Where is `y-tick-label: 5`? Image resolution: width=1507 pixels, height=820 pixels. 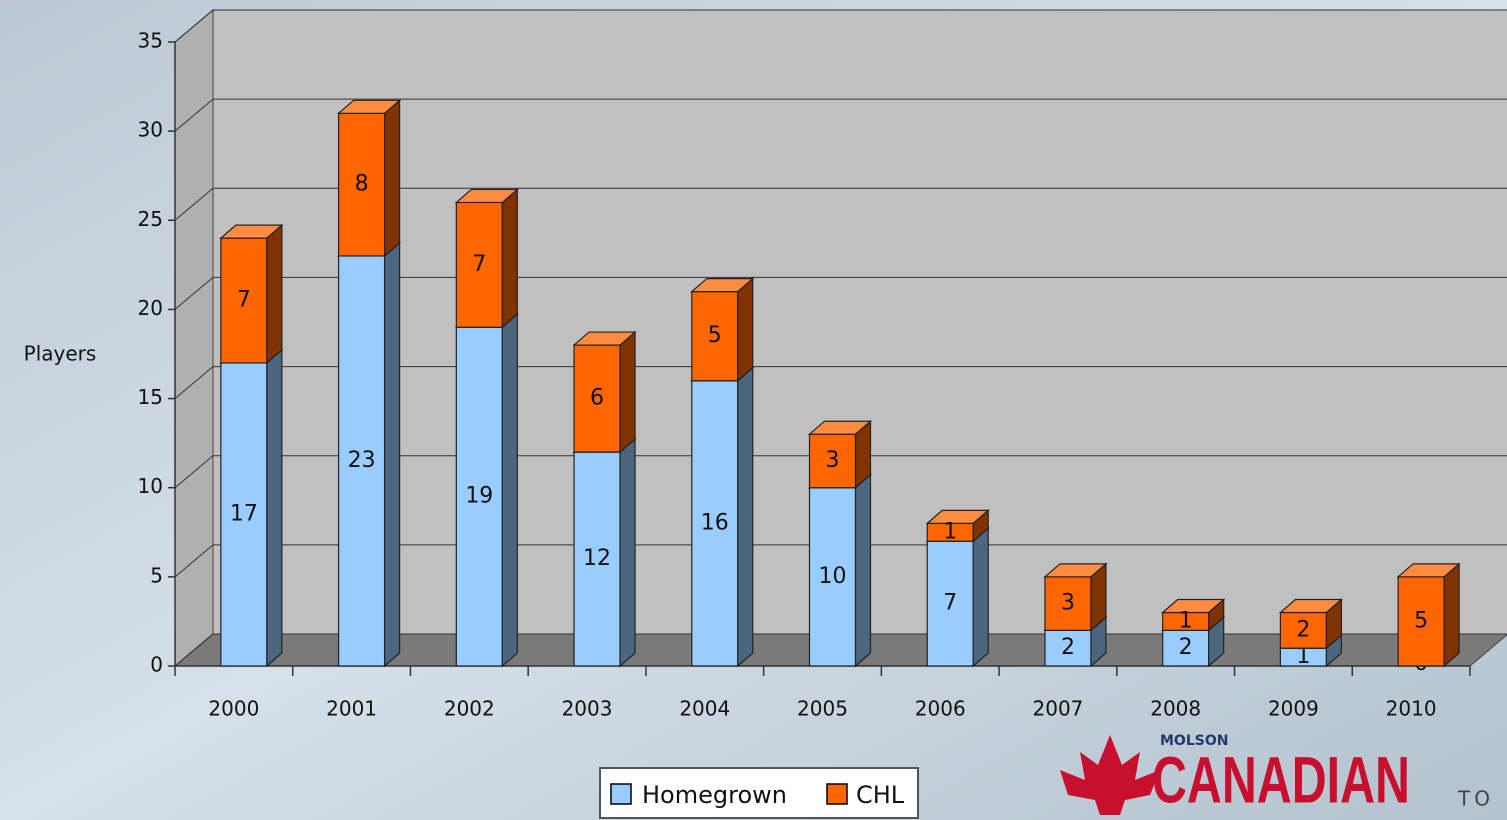 y-tick-label: 5 is located at coordinates (156, 575).